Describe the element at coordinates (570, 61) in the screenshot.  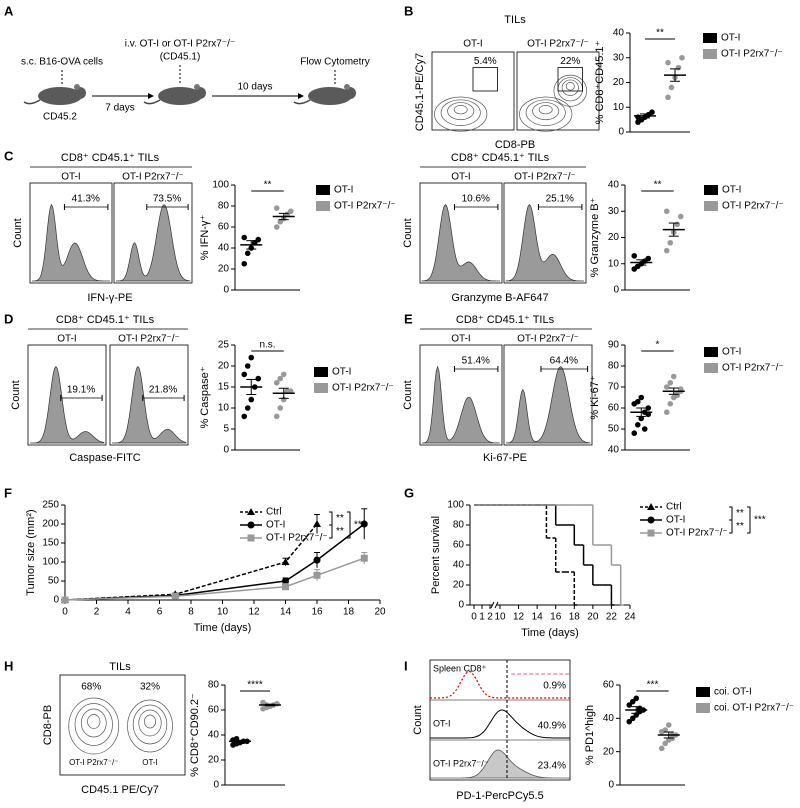
I see `gate-label: 22%` at that location.